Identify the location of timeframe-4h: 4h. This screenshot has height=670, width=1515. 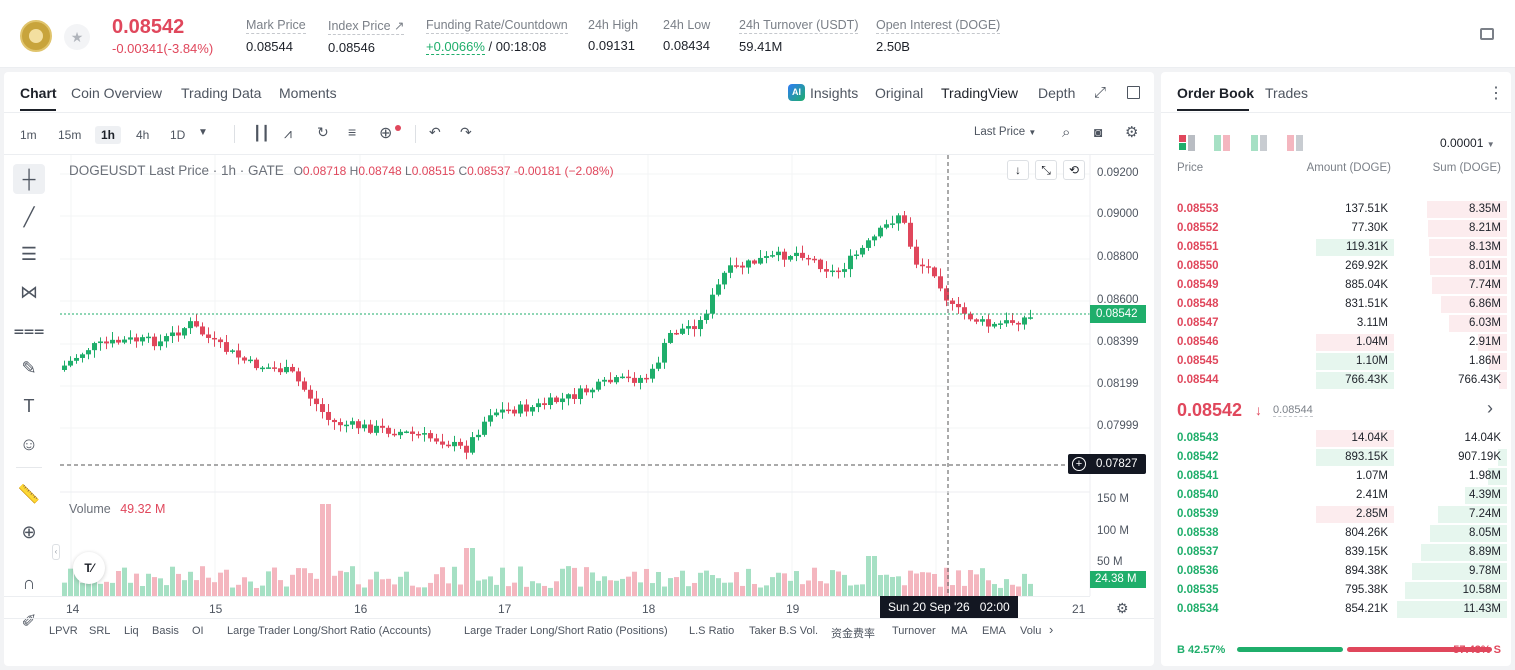
(143, 135).